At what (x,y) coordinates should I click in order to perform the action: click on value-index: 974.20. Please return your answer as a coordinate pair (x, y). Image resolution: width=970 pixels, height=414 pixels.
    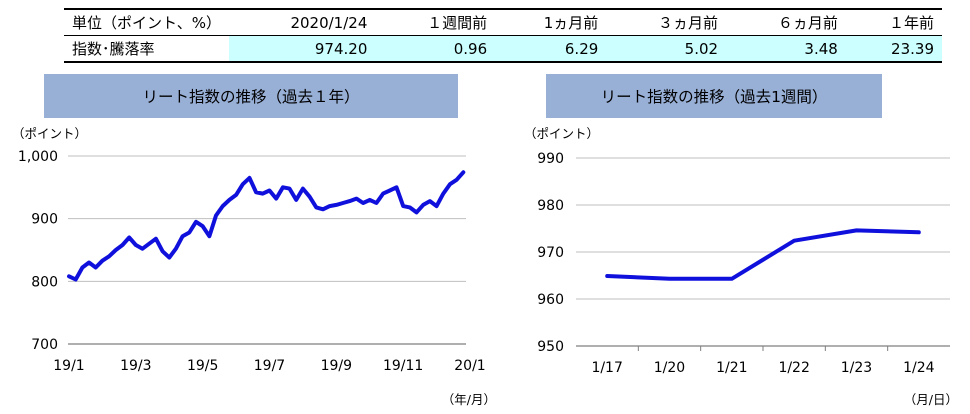
    Looking at the image, I should click on (302, 49).